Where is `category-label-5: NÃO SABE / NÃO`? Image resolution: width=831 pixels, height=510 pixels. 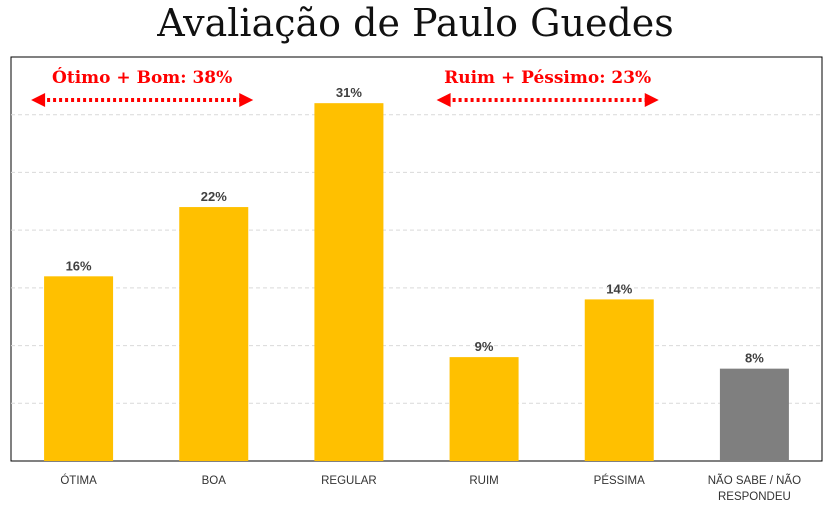 category-label-5: NÃO SABE / NÃO is located at coordinates (754, 480).